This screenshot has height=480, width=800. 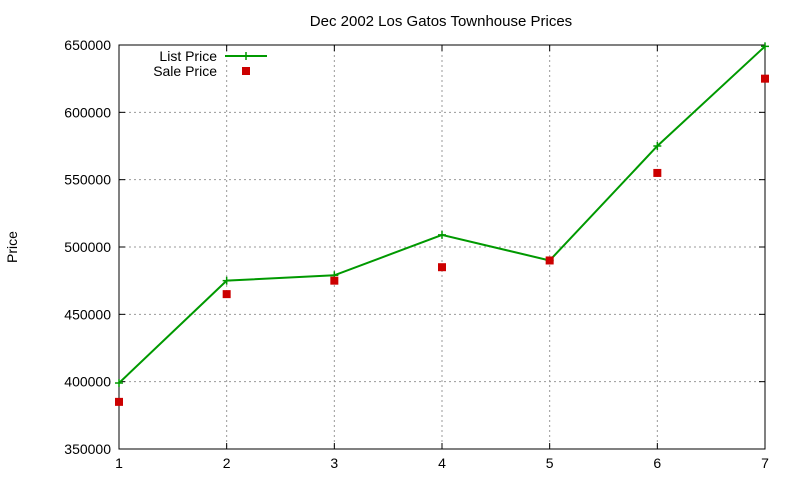 What do you see at coordinates (246, 71) in the screenshot?
I see `legend-swatch-square` at bounding box center [246, 71].